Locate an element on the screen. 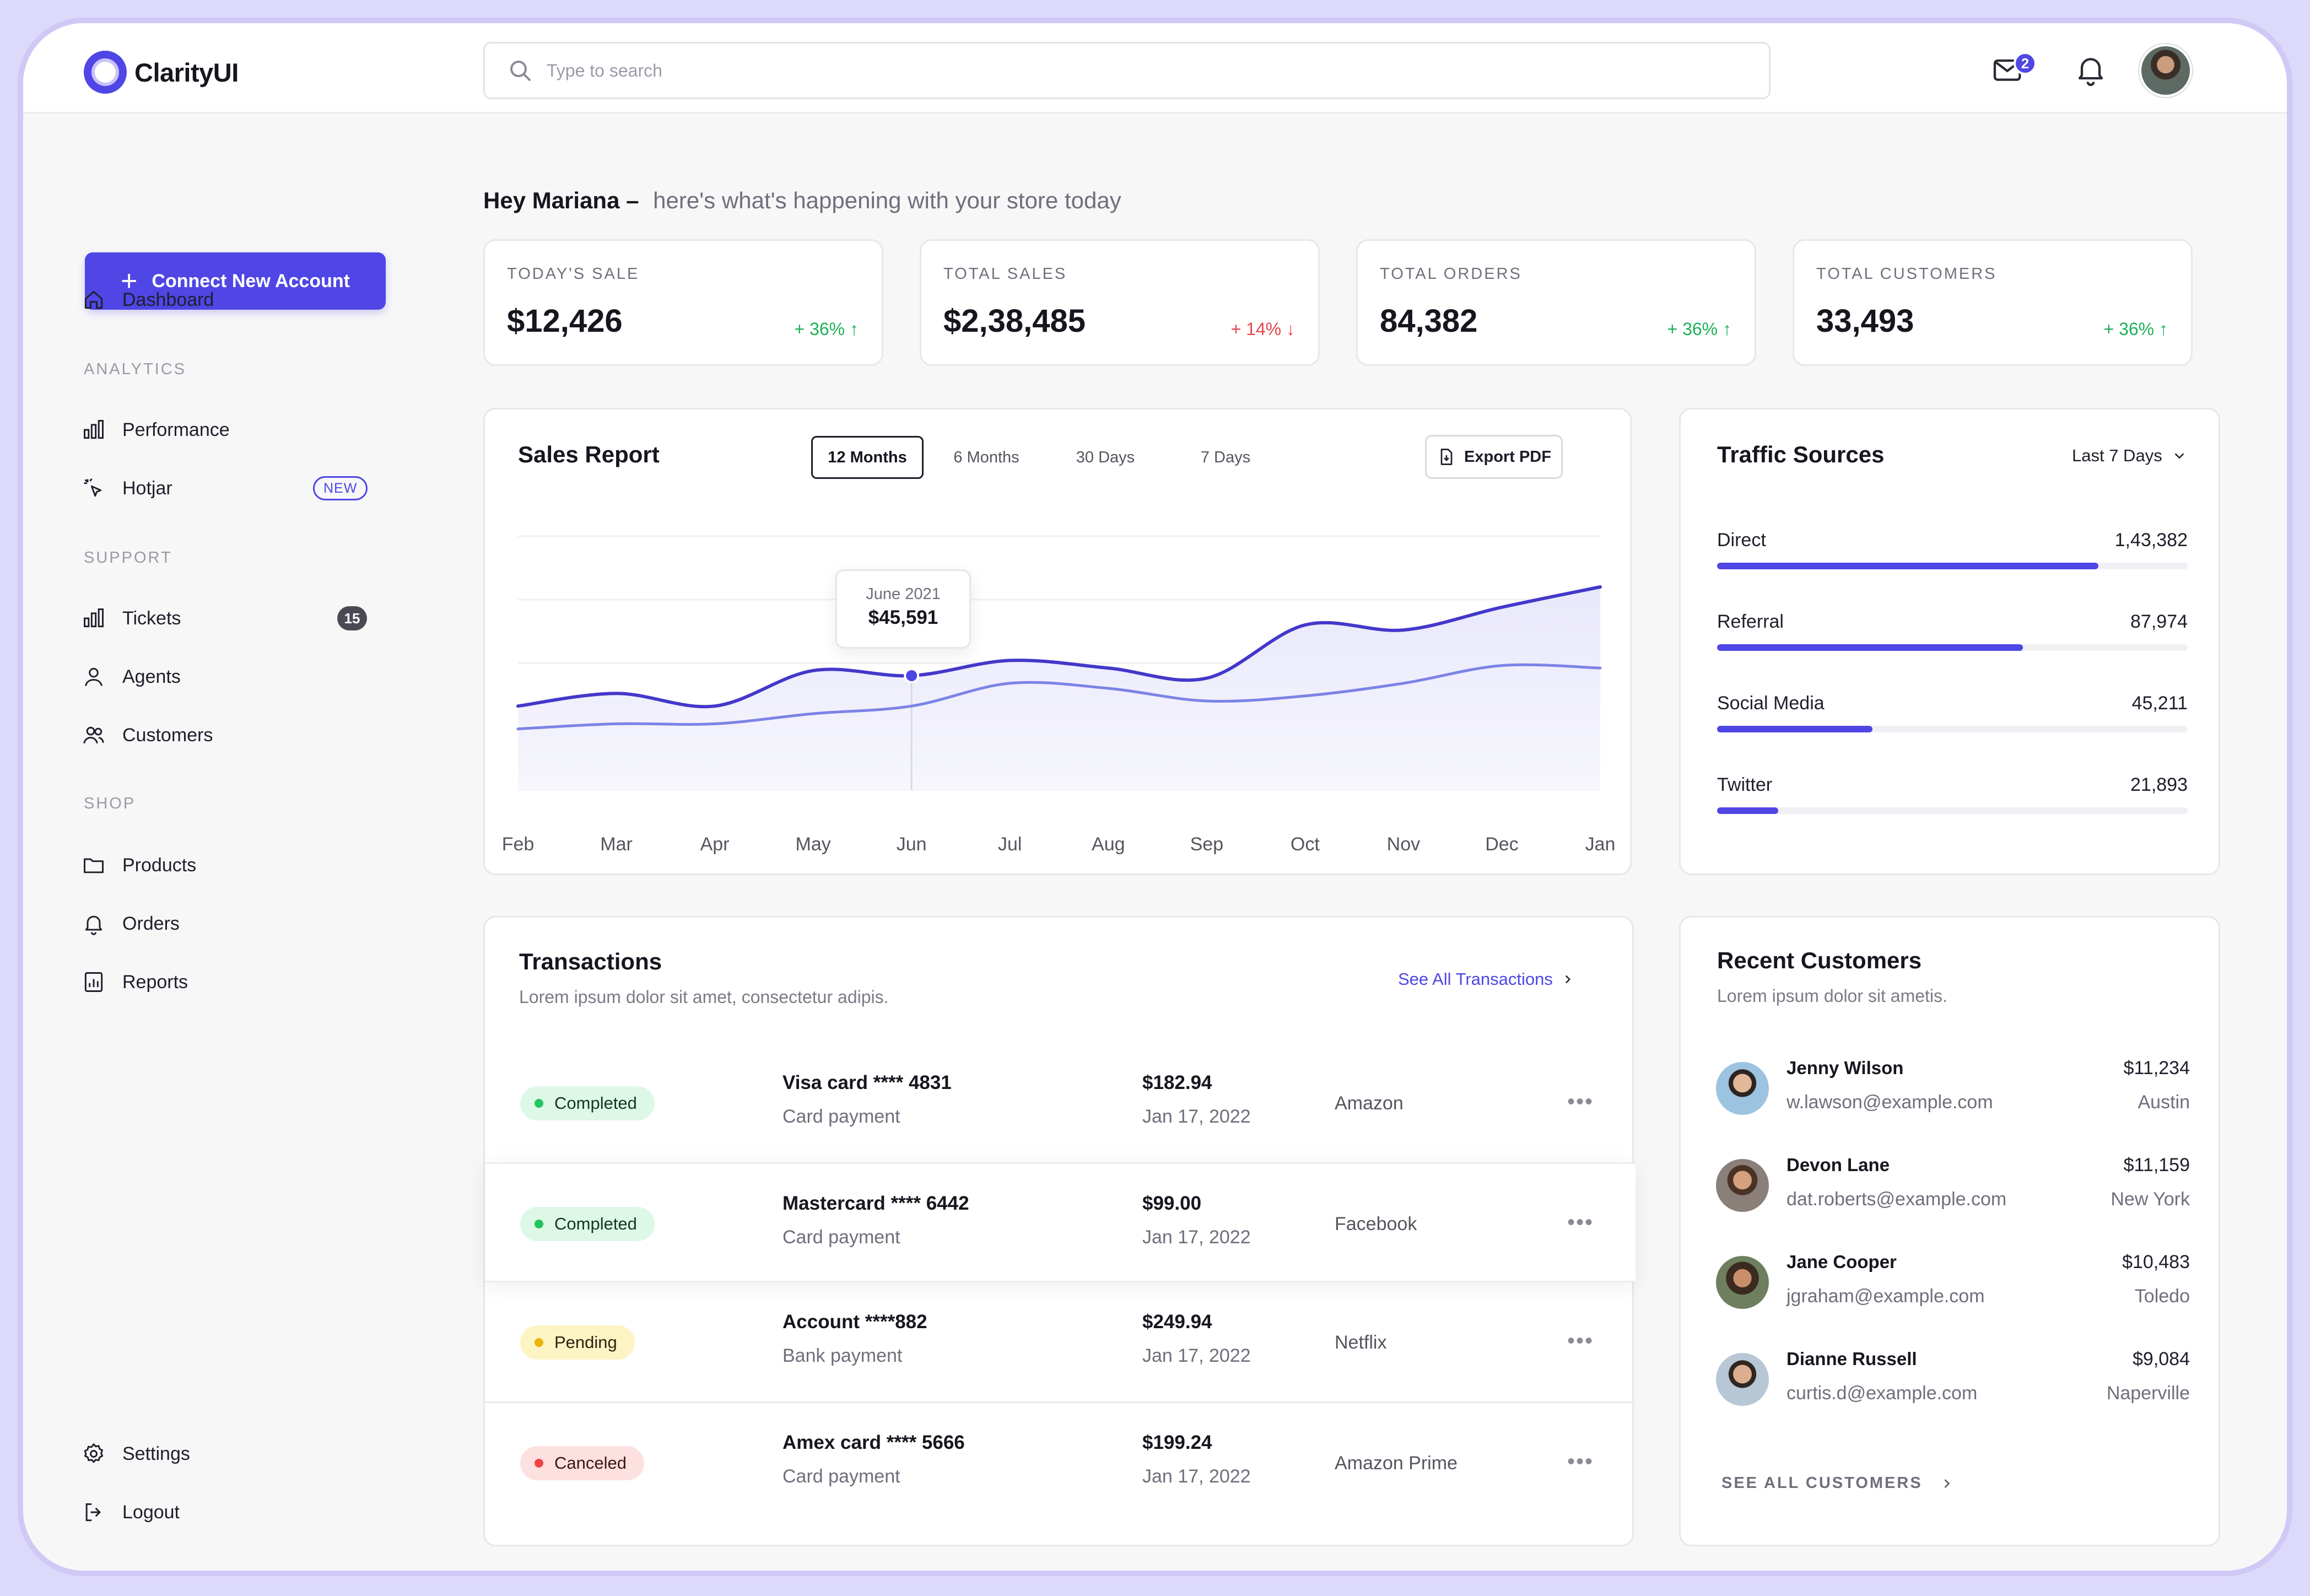 The height and width of the screenshot is (1596, 2310). customer-name: Jane Cooper is located at coordinates (1842, 1262).